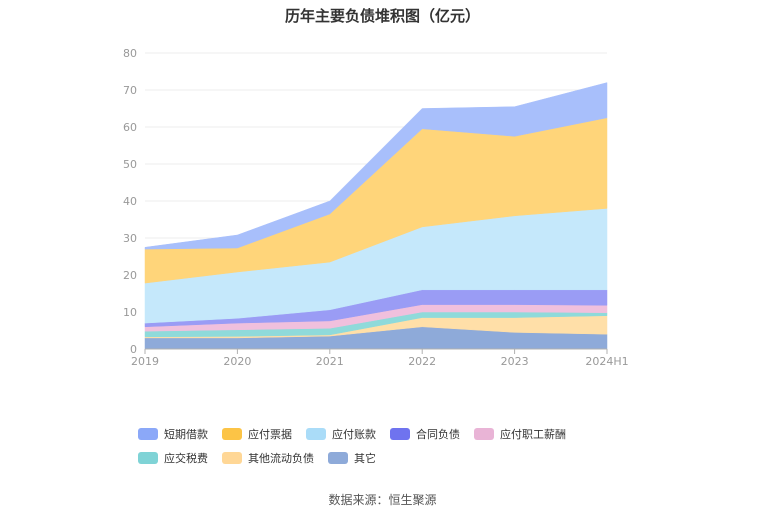  What do you see at coordinates (186, 434) in the screenshot?
I see `legend-label: 短期借款` at bounding box center [186, 434].